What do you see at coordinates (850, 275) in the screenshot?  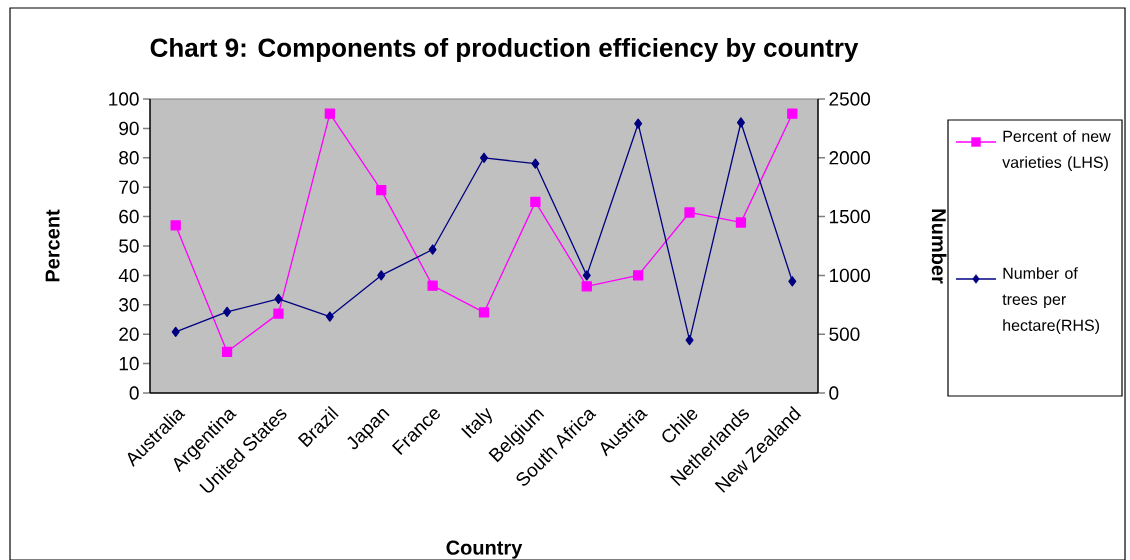 I see `y2-tick-label: 1000` at bounding box center [850, 275].